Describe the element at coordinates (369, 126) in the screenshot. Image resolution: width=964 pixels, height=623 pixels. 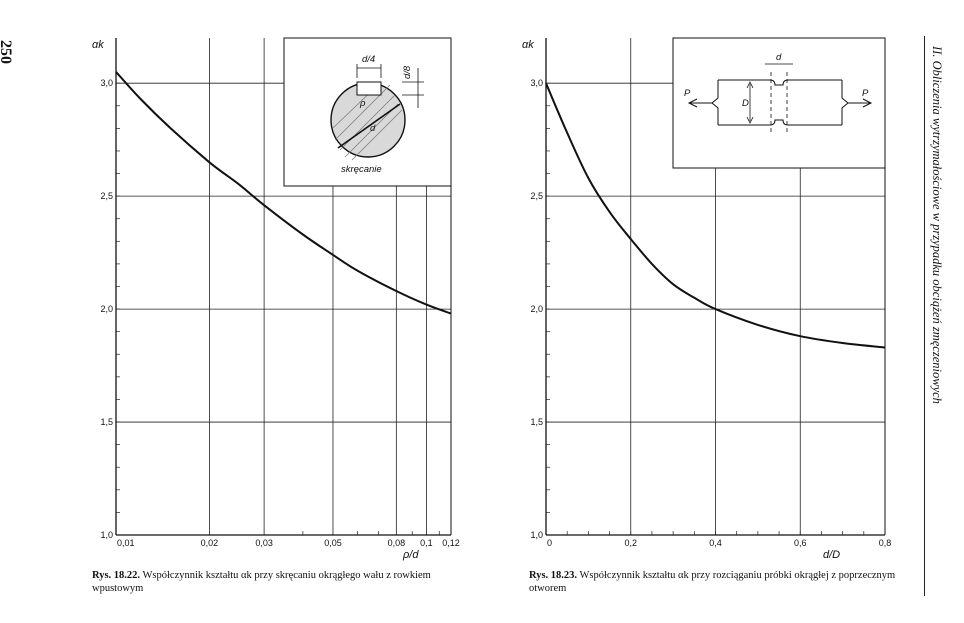
I see `diameter-line` at that location.